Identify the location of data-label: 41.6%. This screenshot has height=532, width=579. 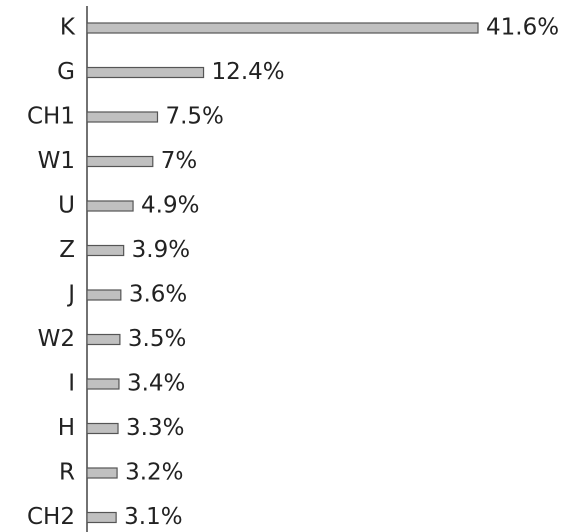
(522, 28).